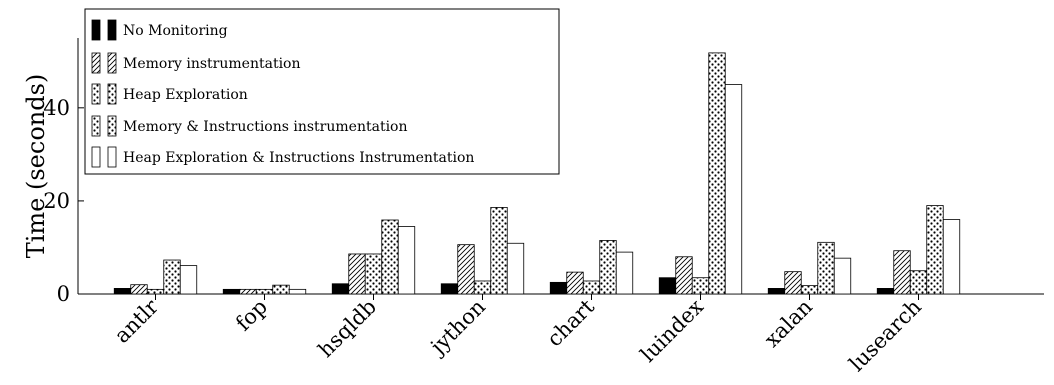 The image size is (1054, 385). What do you see at coordinates (347, 328) in the screenshot?
I see `x-tick-label: hsqldb` at bounding box center [347, 328].